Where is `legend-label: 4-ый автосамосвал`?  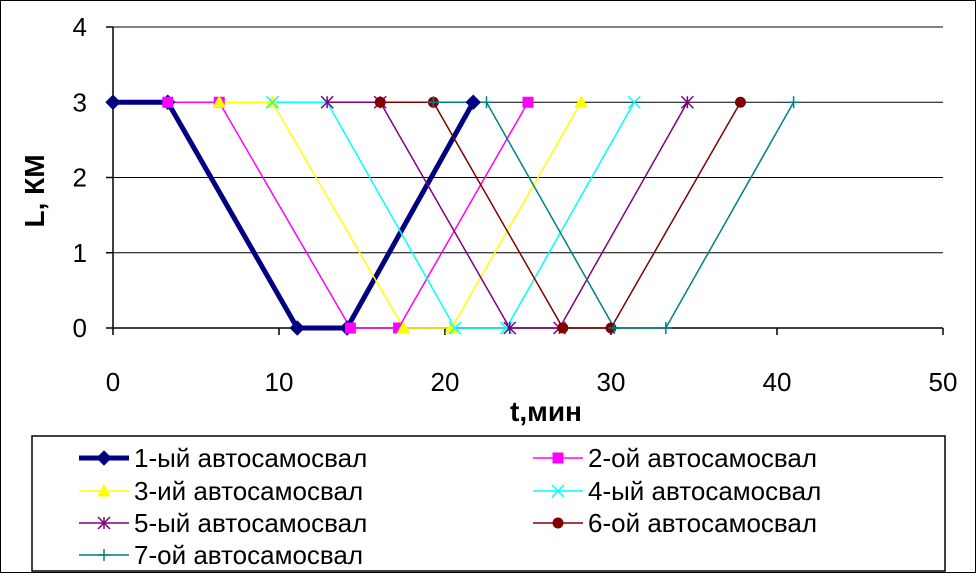 legend-label: 4-ый автосамосвал is located at coordinates (704, 491).